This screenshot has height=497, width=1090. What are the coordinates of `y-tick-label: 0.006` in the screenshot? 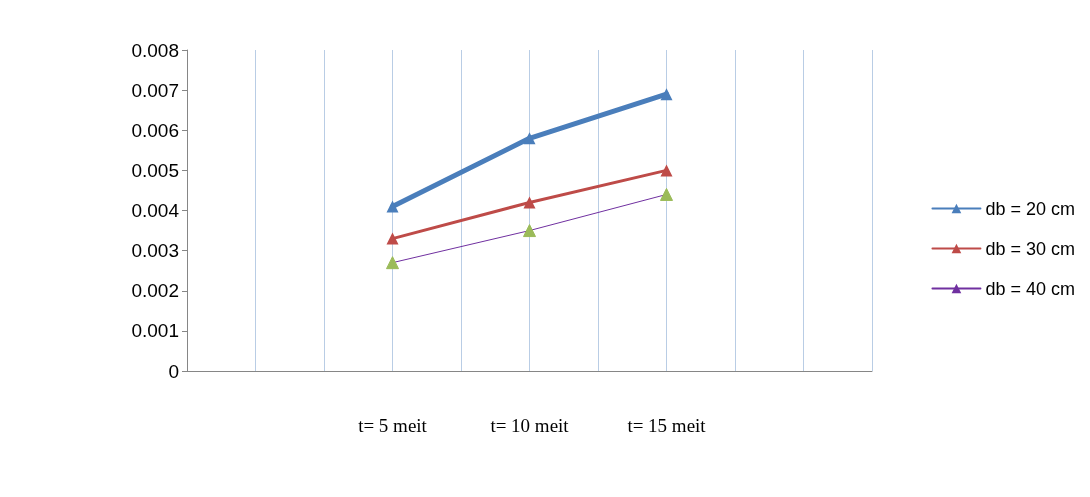 It's located at (155, 130).